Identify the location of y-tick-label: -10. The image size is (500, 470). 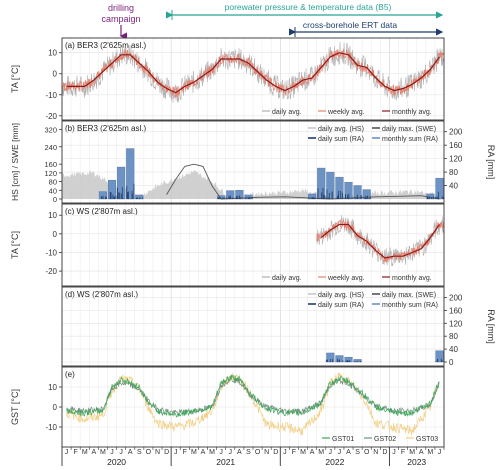
(51, 95).